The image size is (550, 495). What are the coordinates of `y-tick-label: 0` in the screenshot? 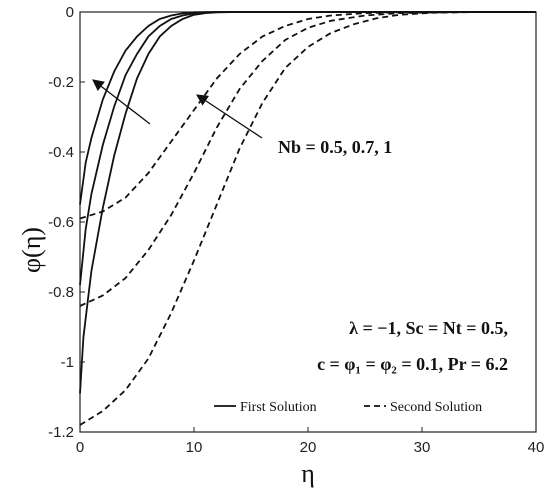 It's located at (70, 12).